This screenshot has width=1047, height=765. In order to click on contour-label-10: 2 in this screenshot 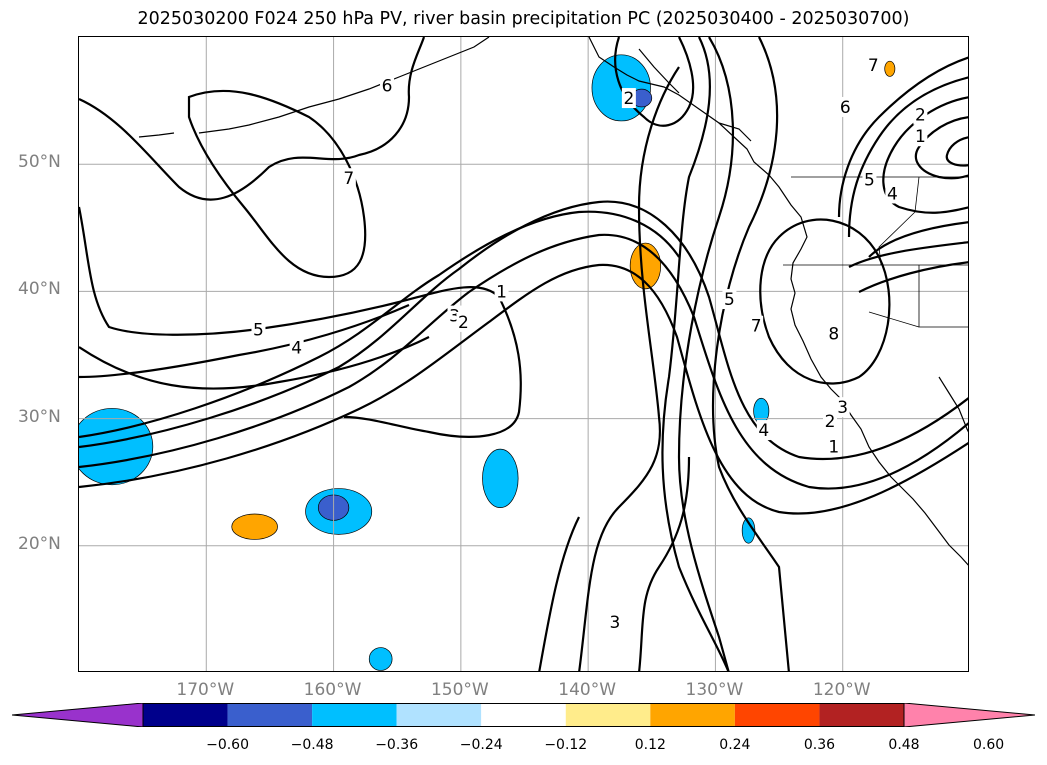, I will do `click(920, 116)`.